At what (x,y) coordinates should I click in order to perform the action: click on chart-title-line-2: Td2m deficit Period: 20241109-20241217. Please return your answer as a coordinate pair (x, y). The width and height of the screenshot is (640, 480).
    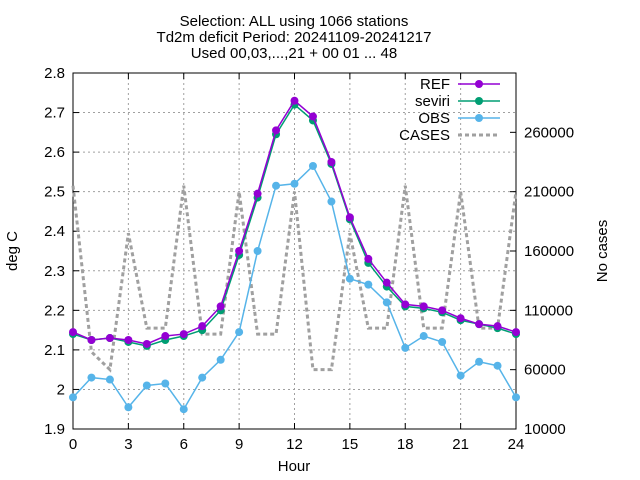
    Looking at the image, I should click on (294, 37).